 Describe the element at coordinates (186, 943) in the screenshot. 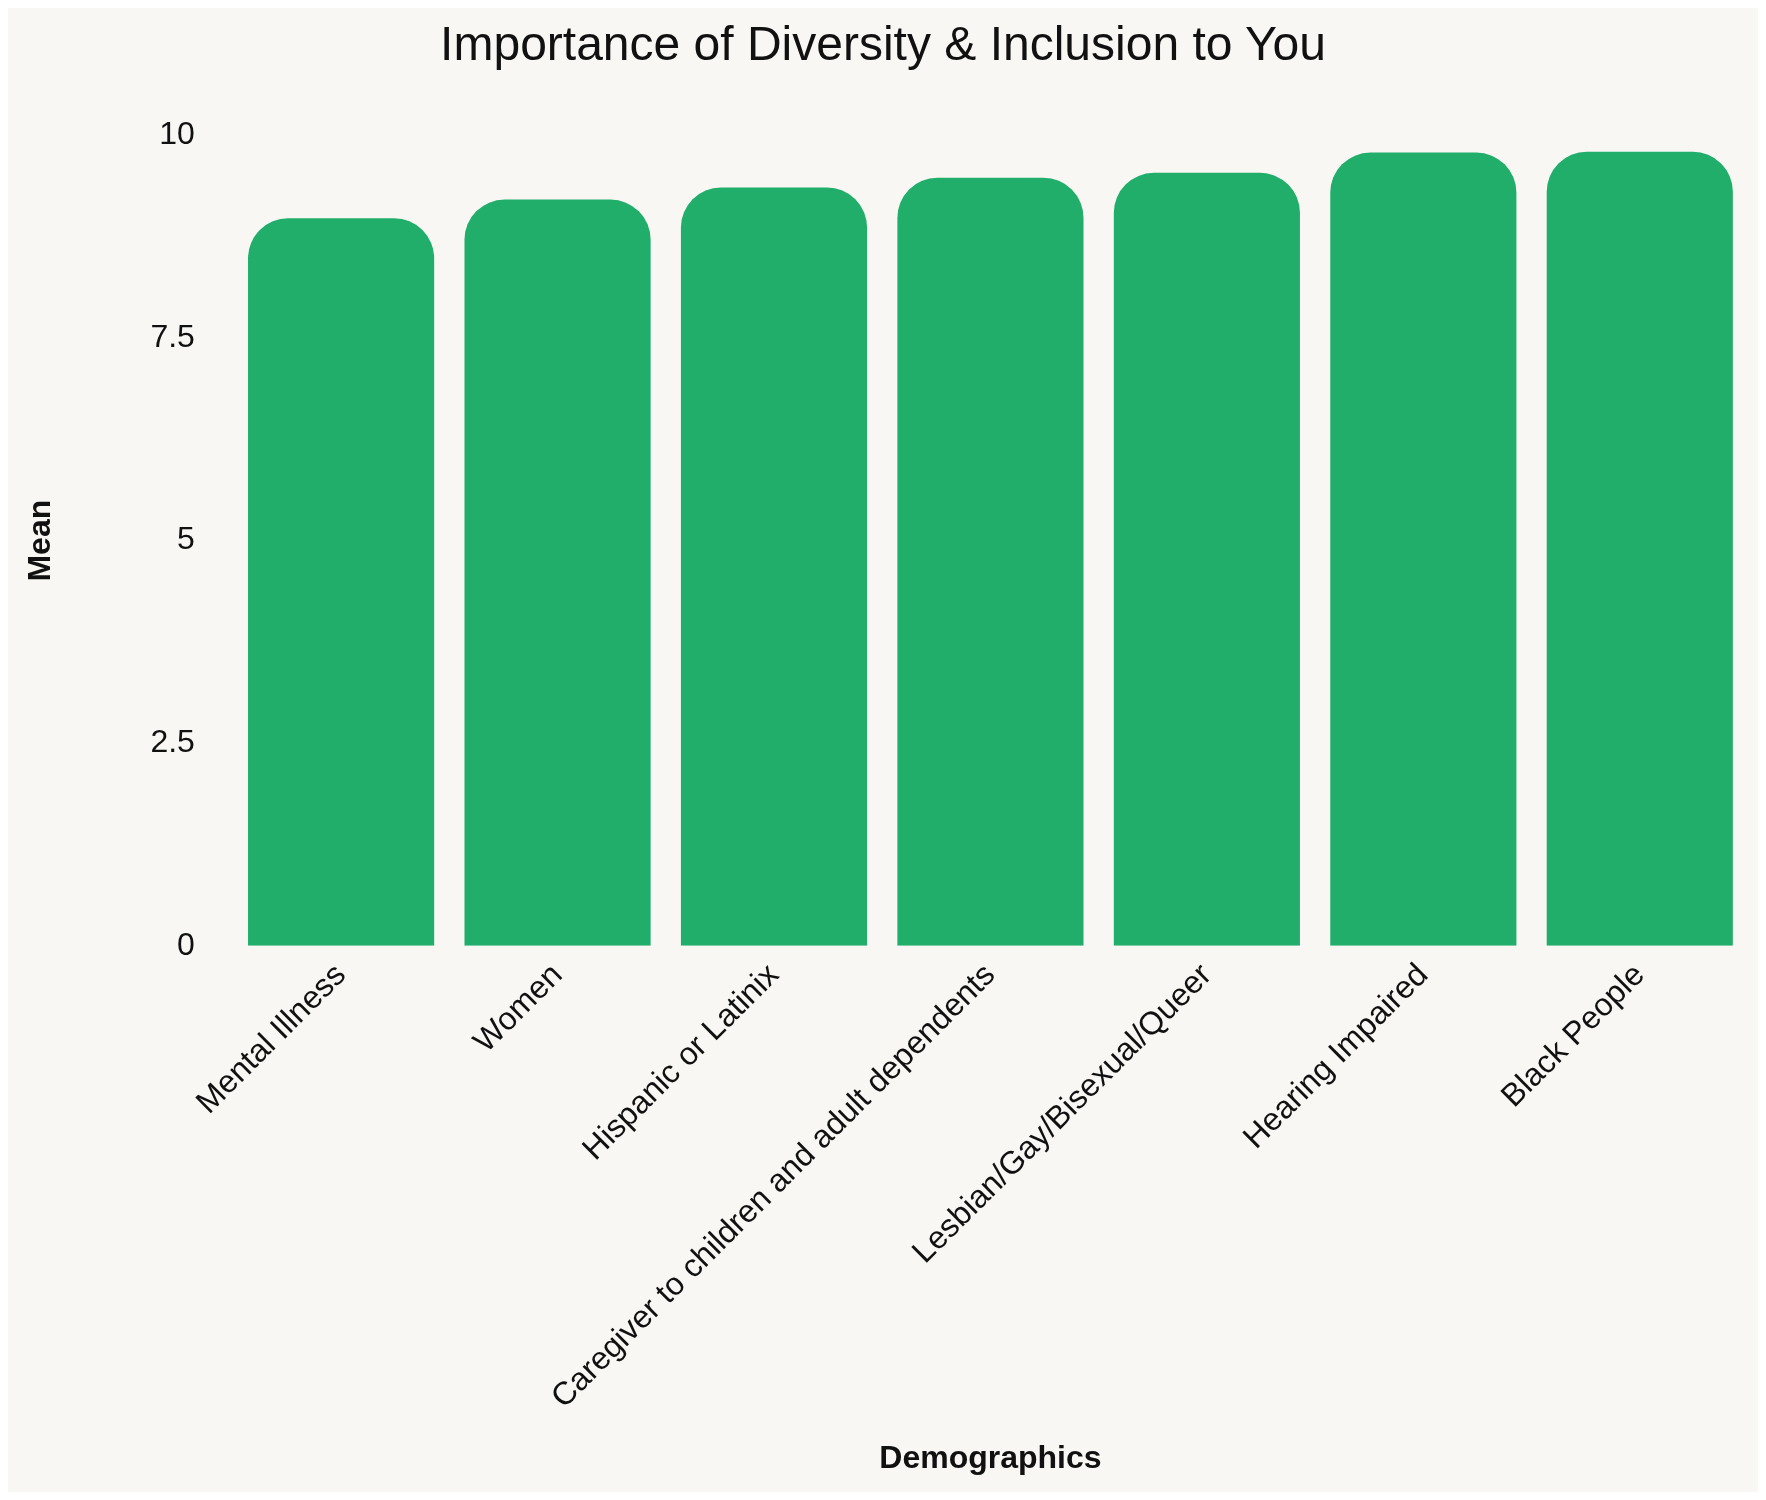

I see `y-tick-label: 0` at that location.